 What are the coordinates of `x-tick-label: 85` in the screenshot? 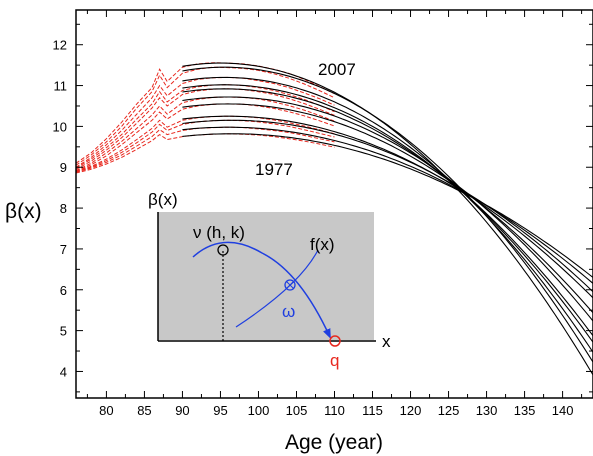 It's located at (144, 410).